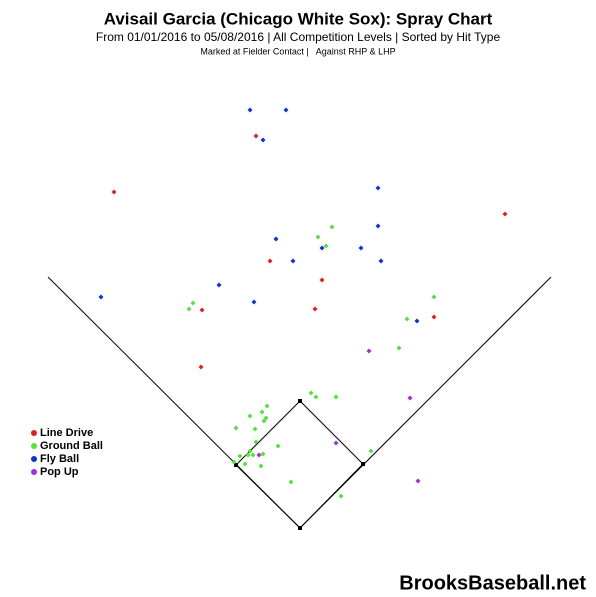 The height and width of the screenshot is (597, 596). Describe the element at coordinates (59, 459) in the screenshot. I see `legend-label: Fly Ball` at that location.